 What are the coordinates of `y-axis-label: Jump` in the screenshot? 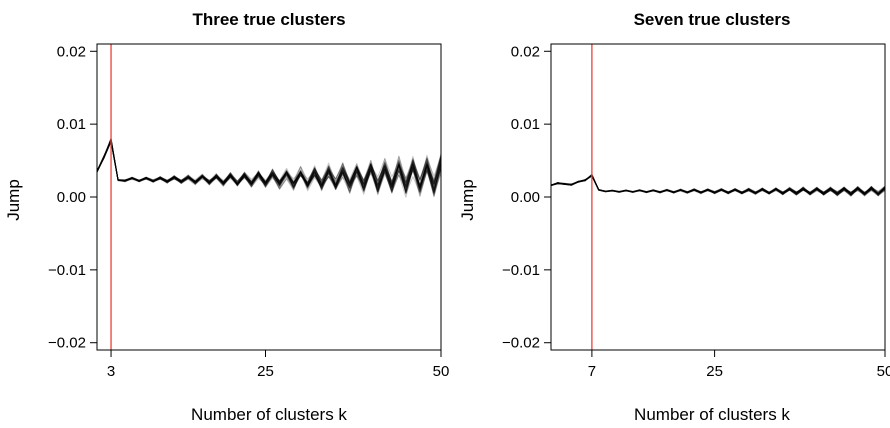 It's located at (13, 200).